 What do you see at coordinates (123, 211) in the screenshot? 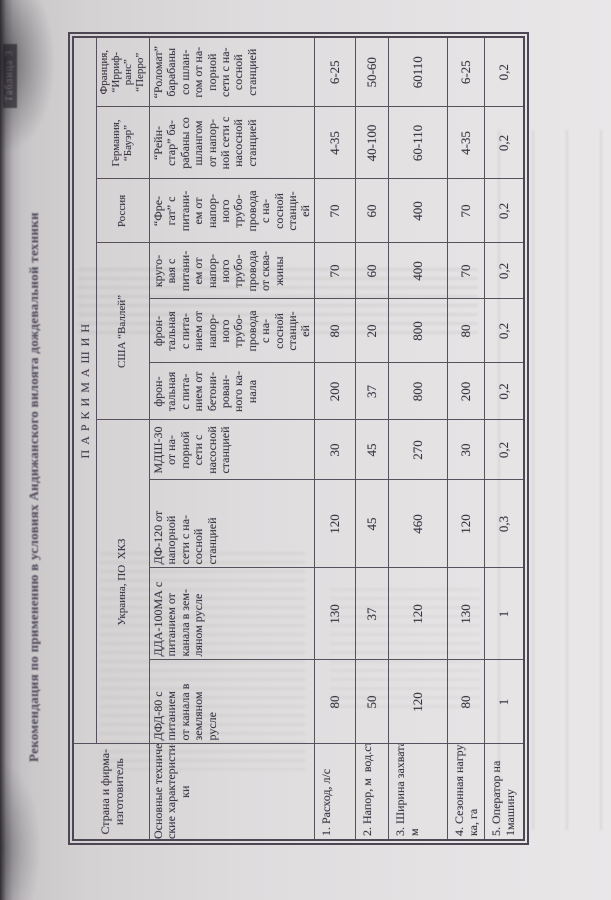
I see `country-cell-russia: Россия` at bounding box center [123, 211].